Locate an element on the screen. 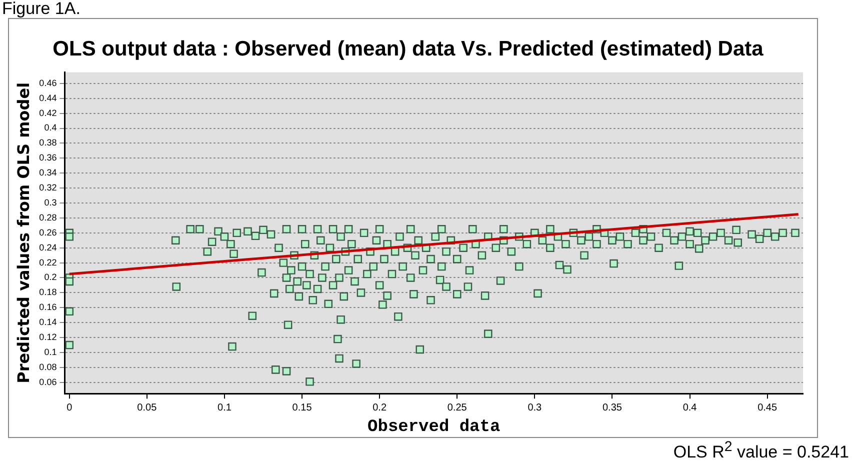 The image size is (859, 467). x-tick-label: 0.1 is located at coordinates (225, 408).